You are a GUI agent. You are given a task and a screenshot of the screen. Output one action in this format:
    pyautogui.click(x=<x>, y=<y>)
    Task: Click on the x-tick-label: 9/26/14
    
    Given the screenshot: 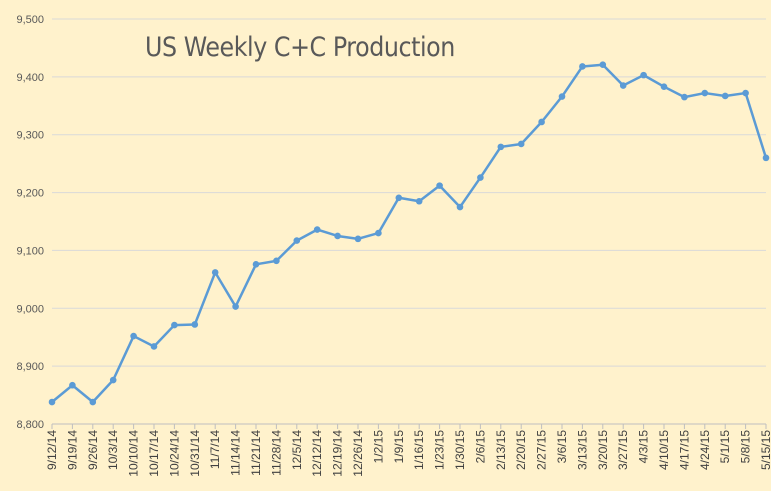 What is the action you would take?
    pyautogui.click(x=93, y=450)
    